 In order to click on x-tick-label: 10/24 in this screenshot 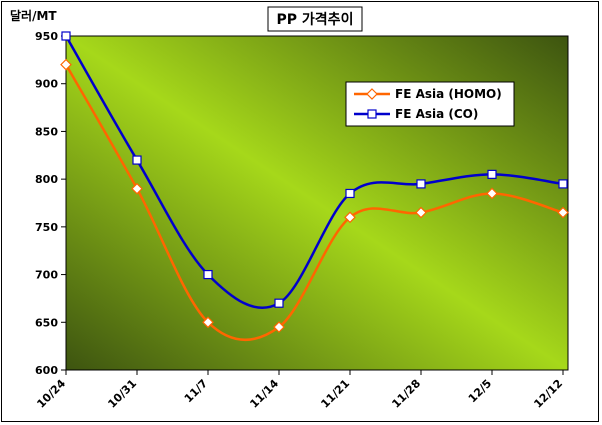, I will do `click(51, 394)`.